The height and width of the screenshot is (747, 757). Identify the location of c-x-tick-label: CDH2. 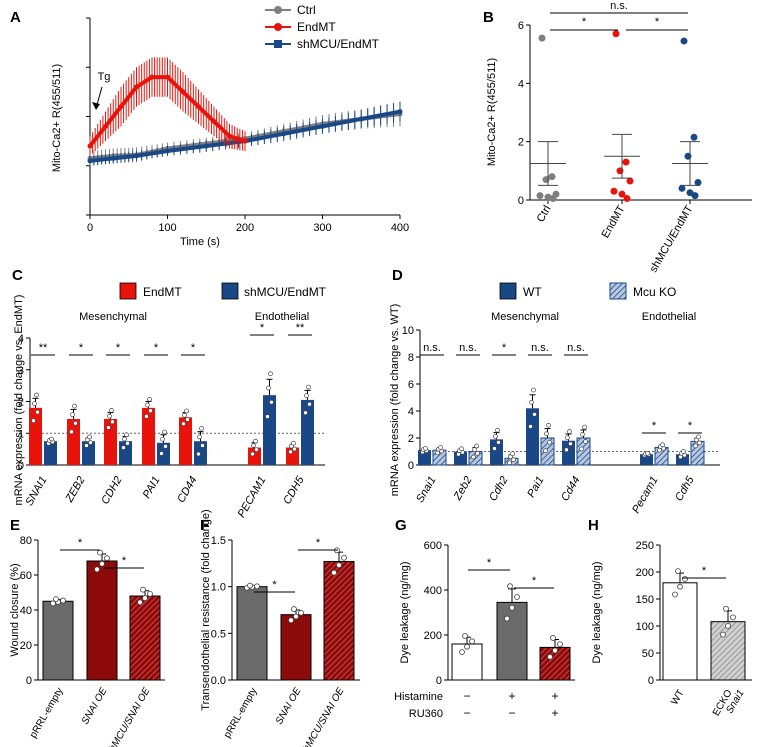
(111, 491).